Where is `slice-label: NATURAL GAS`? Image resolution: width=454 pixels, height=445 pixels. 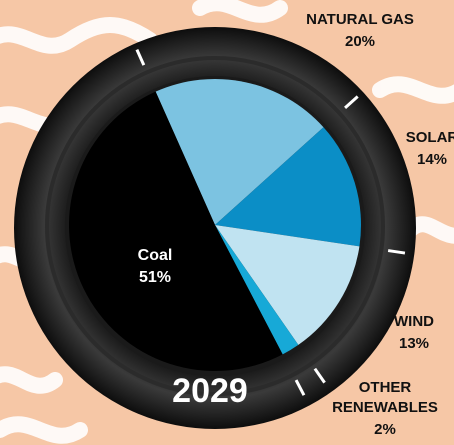
slice-label: NATURAL GAS is located at coordinates (360, 19).